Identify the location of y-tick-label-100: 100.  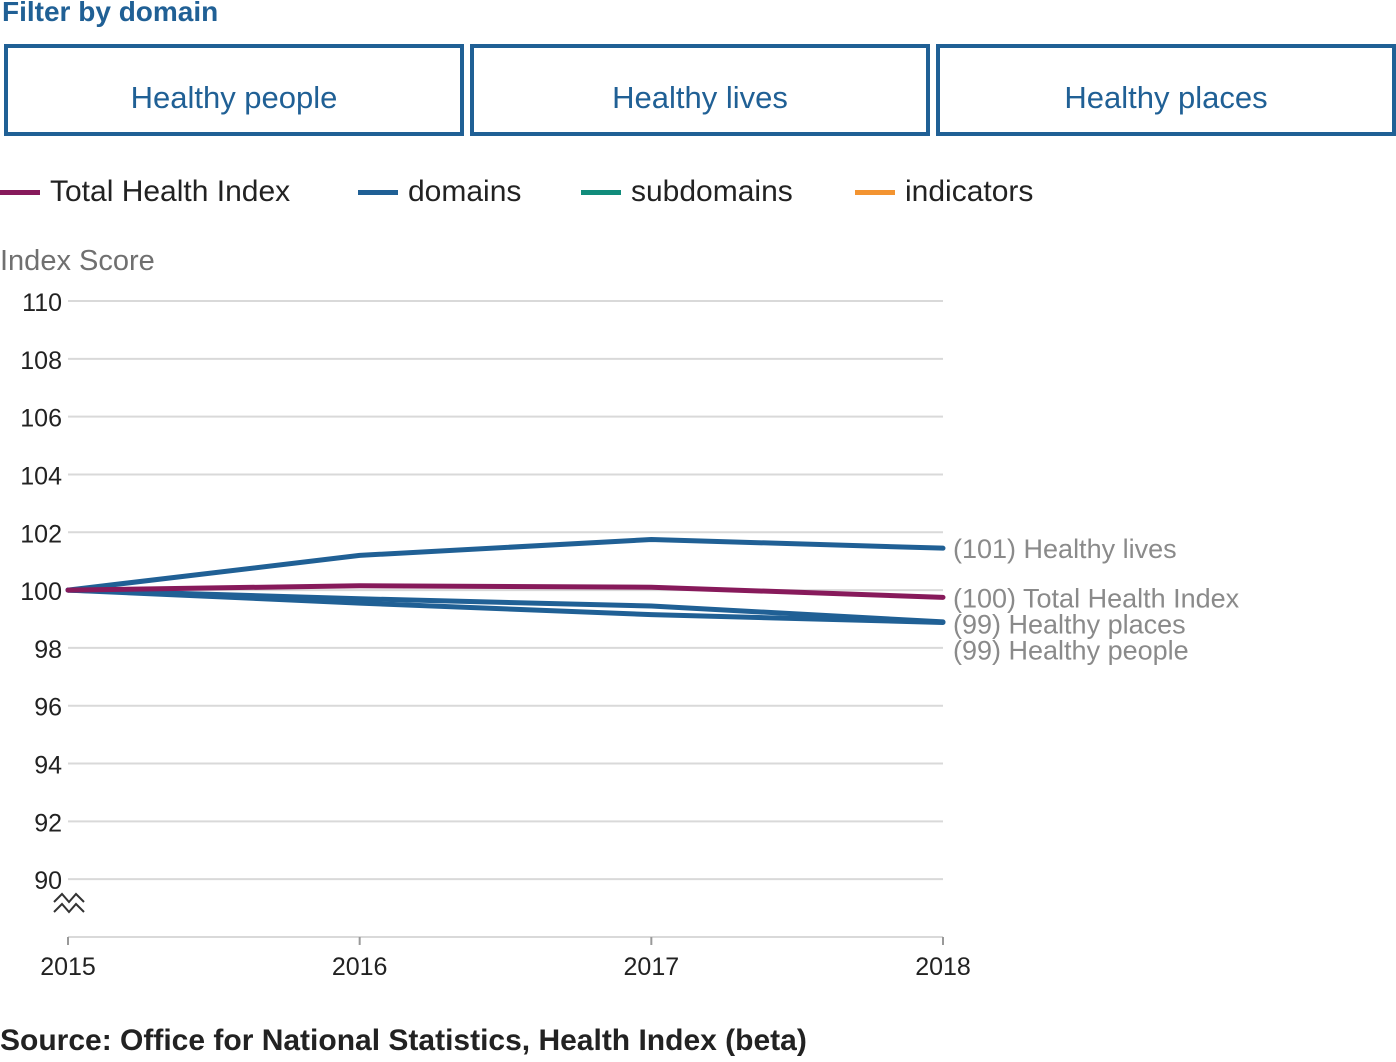
(41, 592).